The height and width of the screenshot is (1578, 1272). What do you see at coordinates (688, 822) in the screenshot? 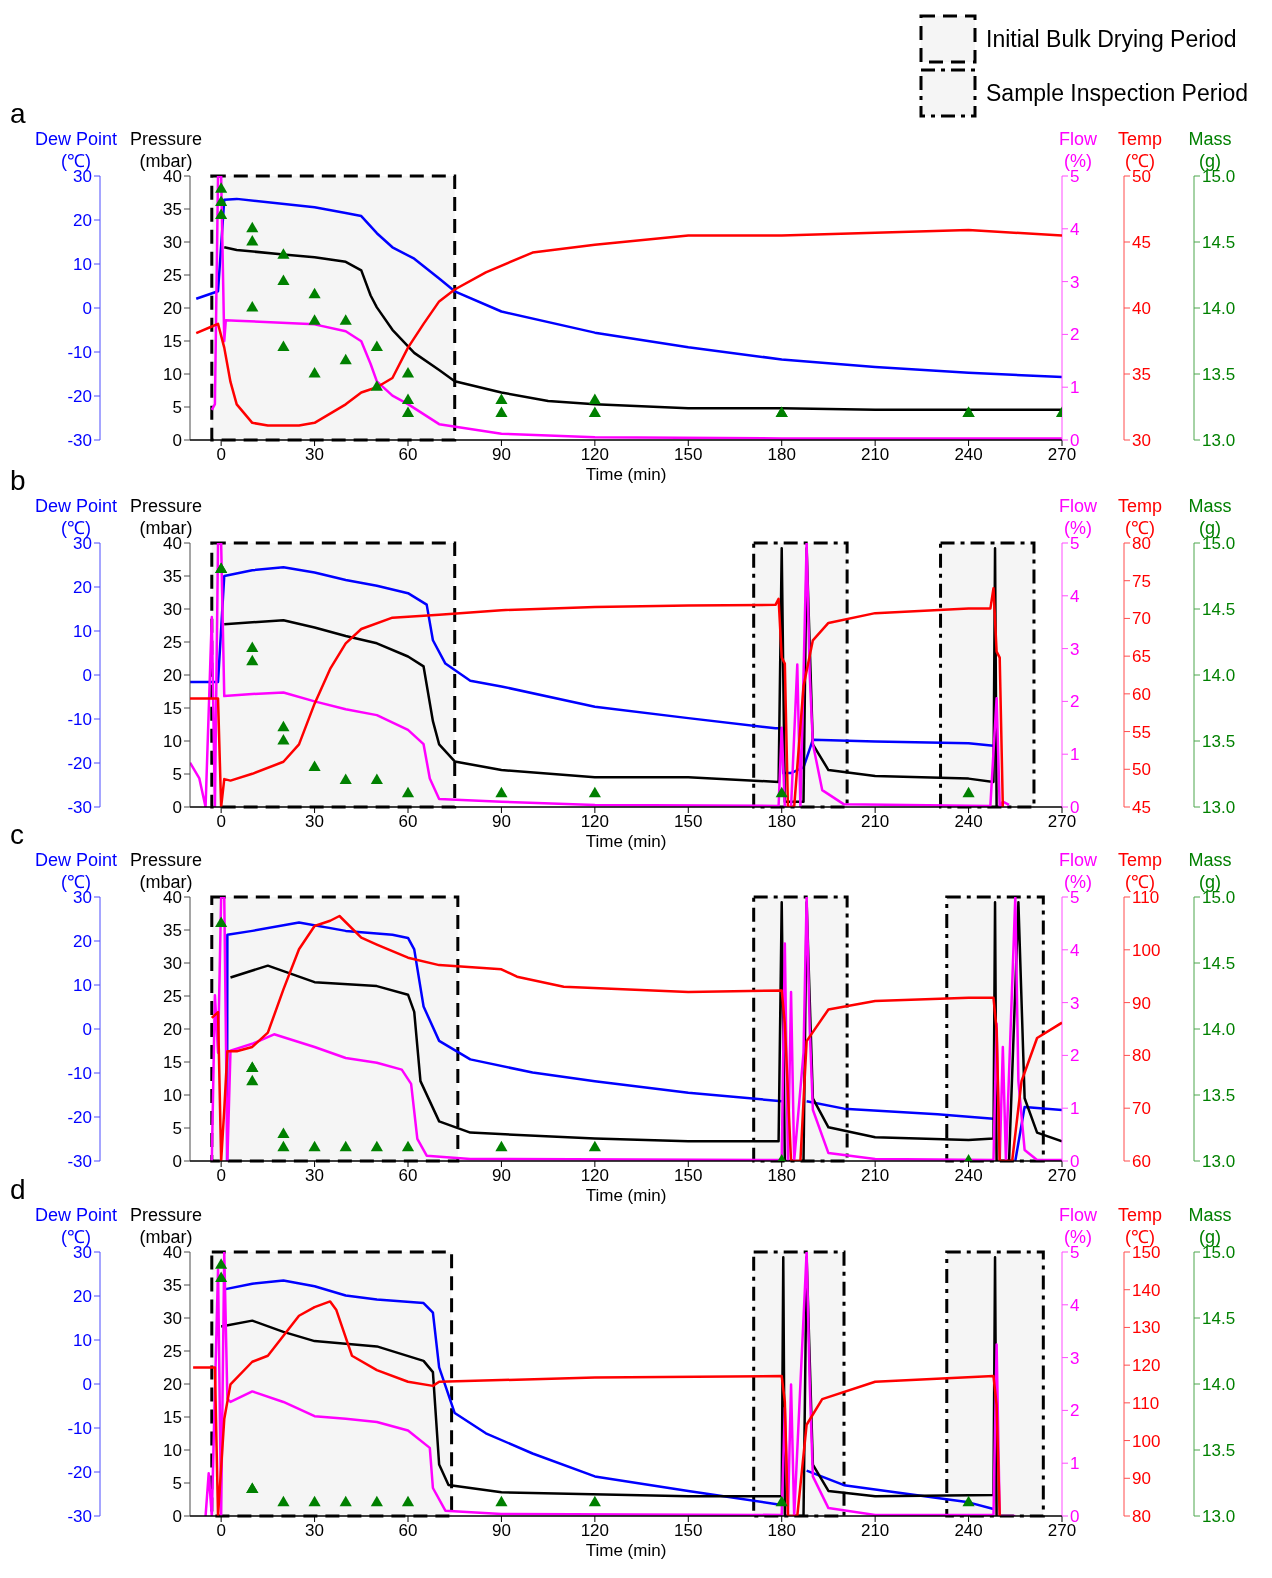
I see `x-tick-label: 150` at bounding box center [688, 822].